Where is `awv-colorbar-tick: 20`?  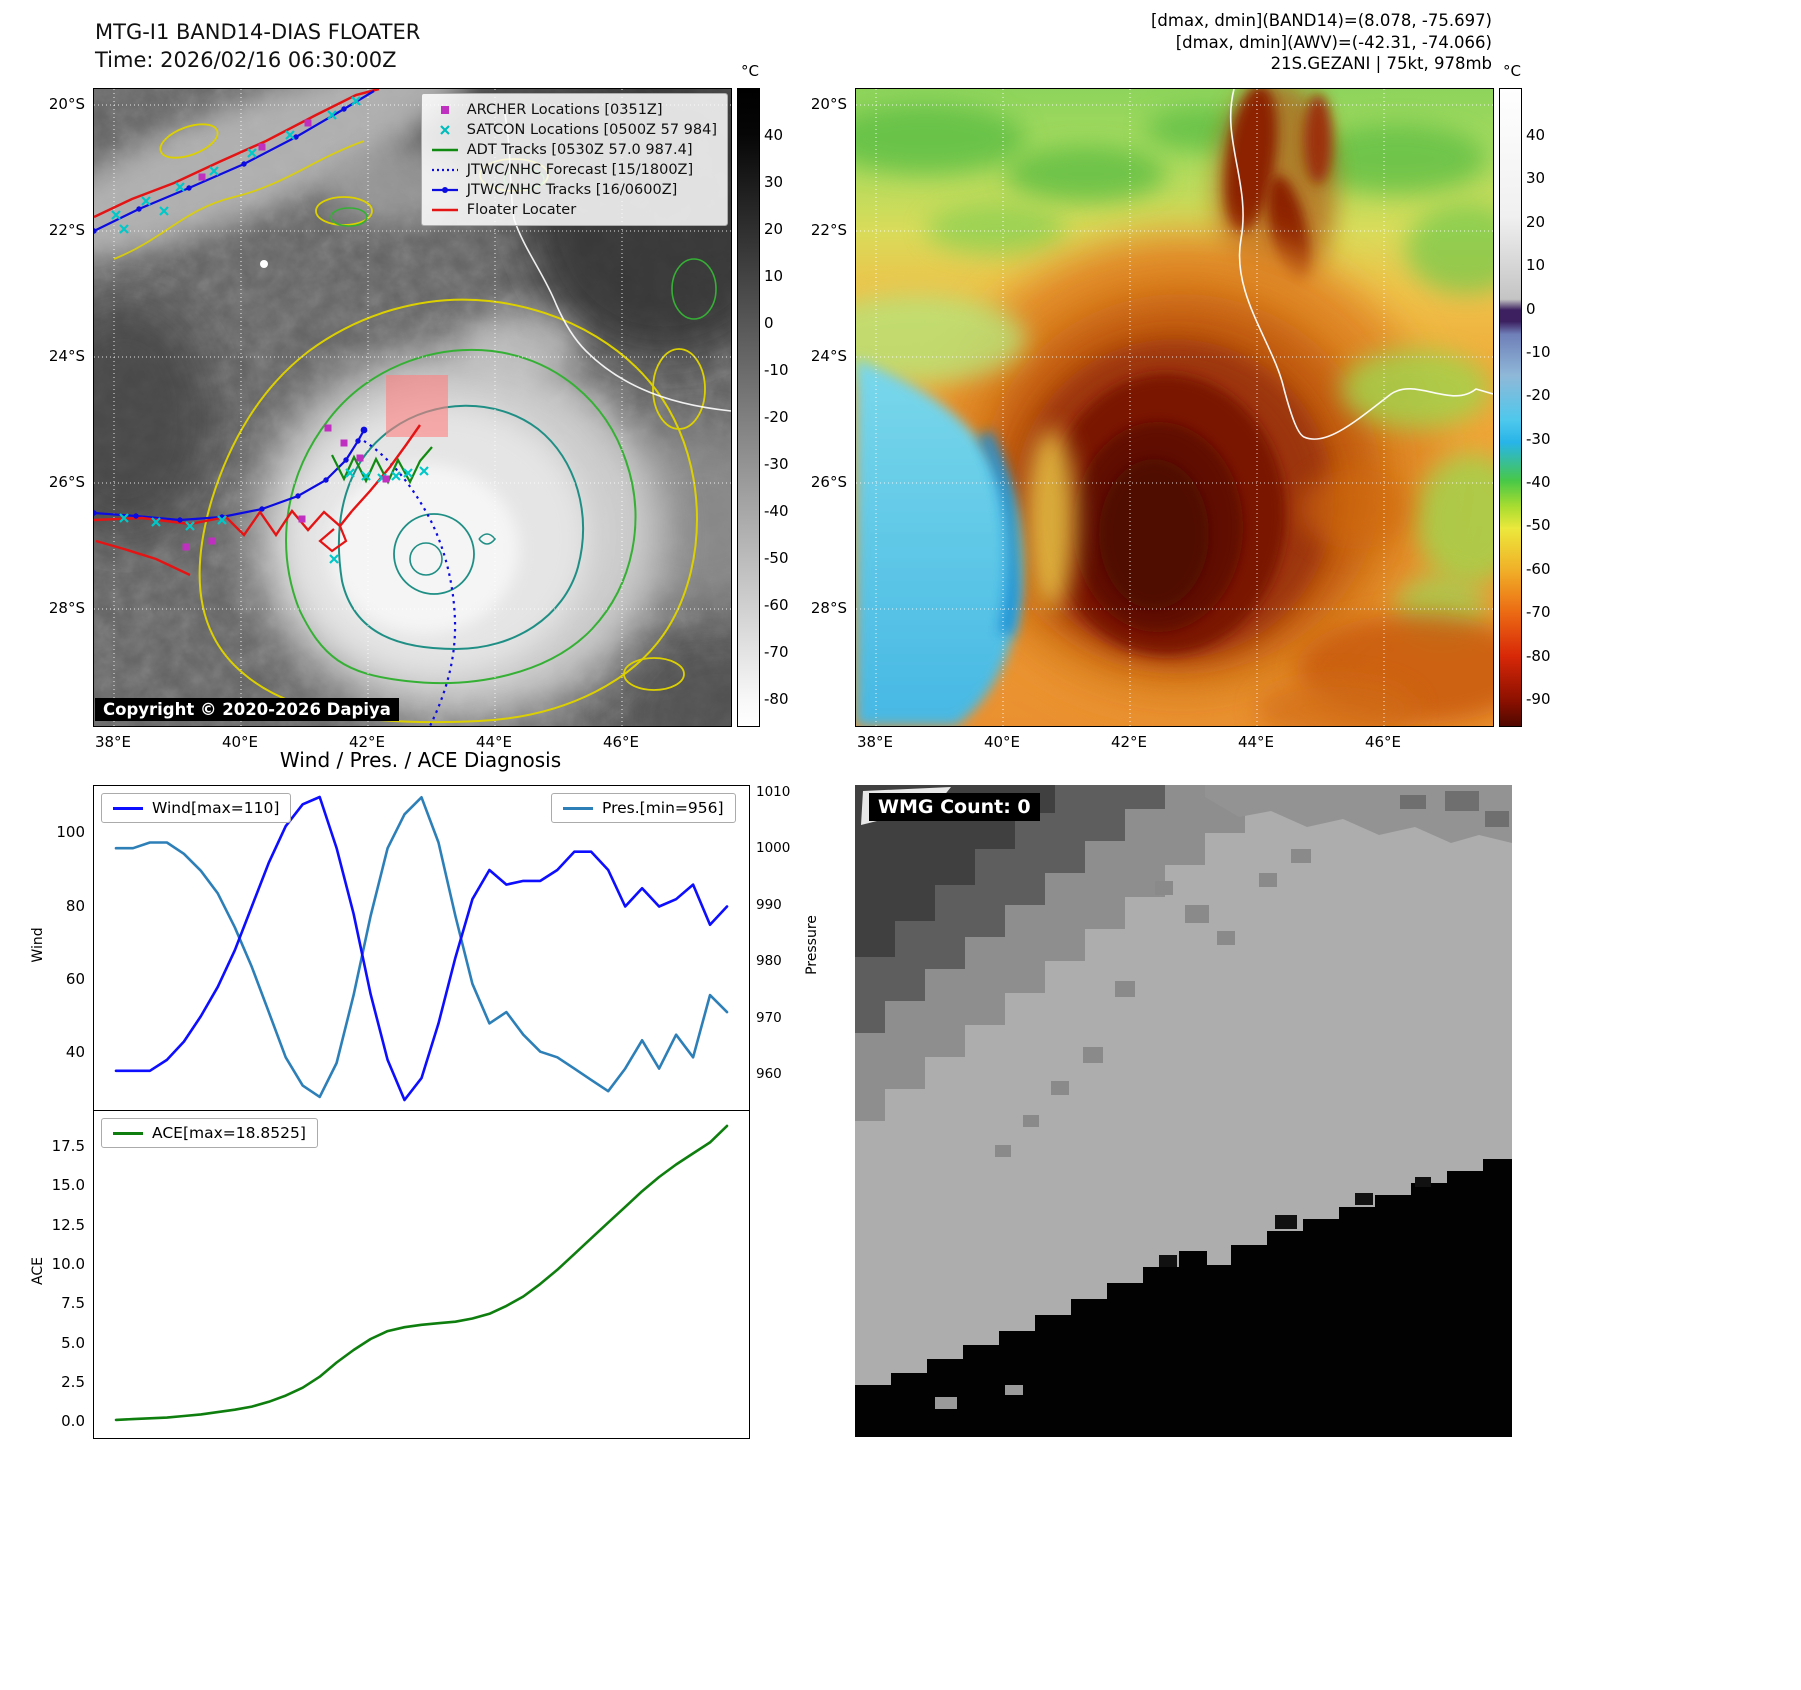
awv-colorbar-tick: 20 is located at coordinates (1536, 221).